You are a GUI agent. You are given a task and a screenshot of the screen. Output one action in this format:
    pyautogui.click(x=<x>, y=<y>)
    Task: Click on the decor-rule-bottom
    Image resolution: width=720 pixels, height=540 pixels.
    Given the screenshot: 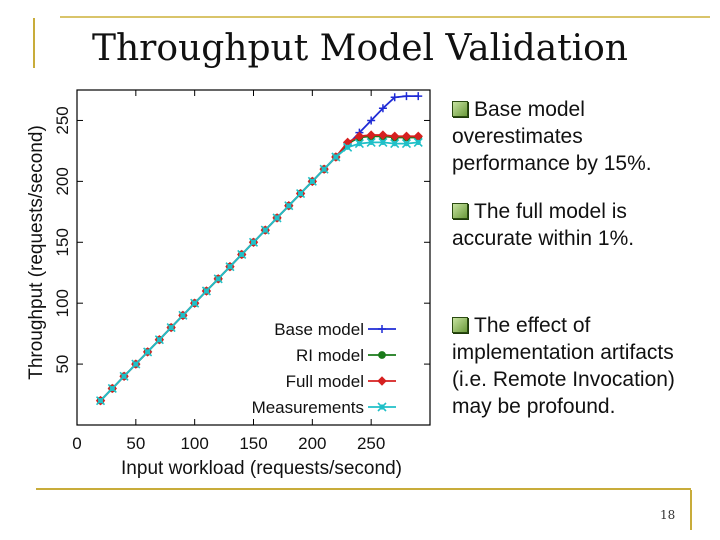 What is the action you would take?
    pyautogui.click(x=363, y=489)
    